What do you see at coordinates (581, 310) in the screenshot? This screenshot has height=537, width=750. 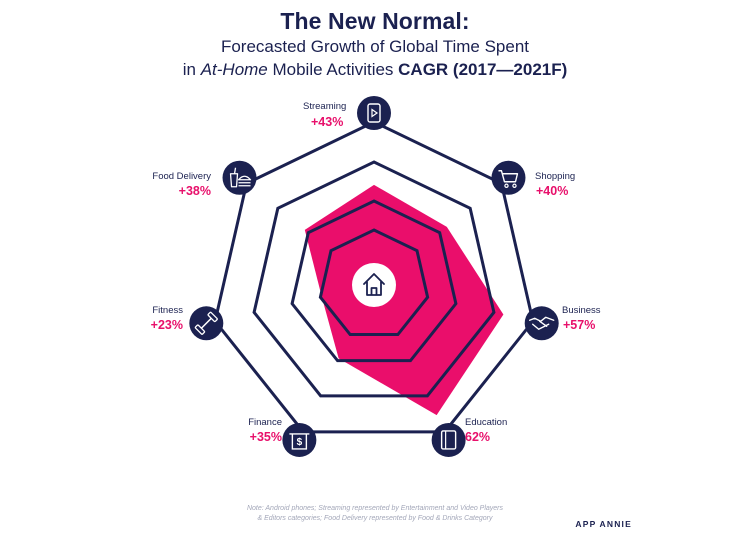 I see `label-business: Business` at bounding box center [581, 310].